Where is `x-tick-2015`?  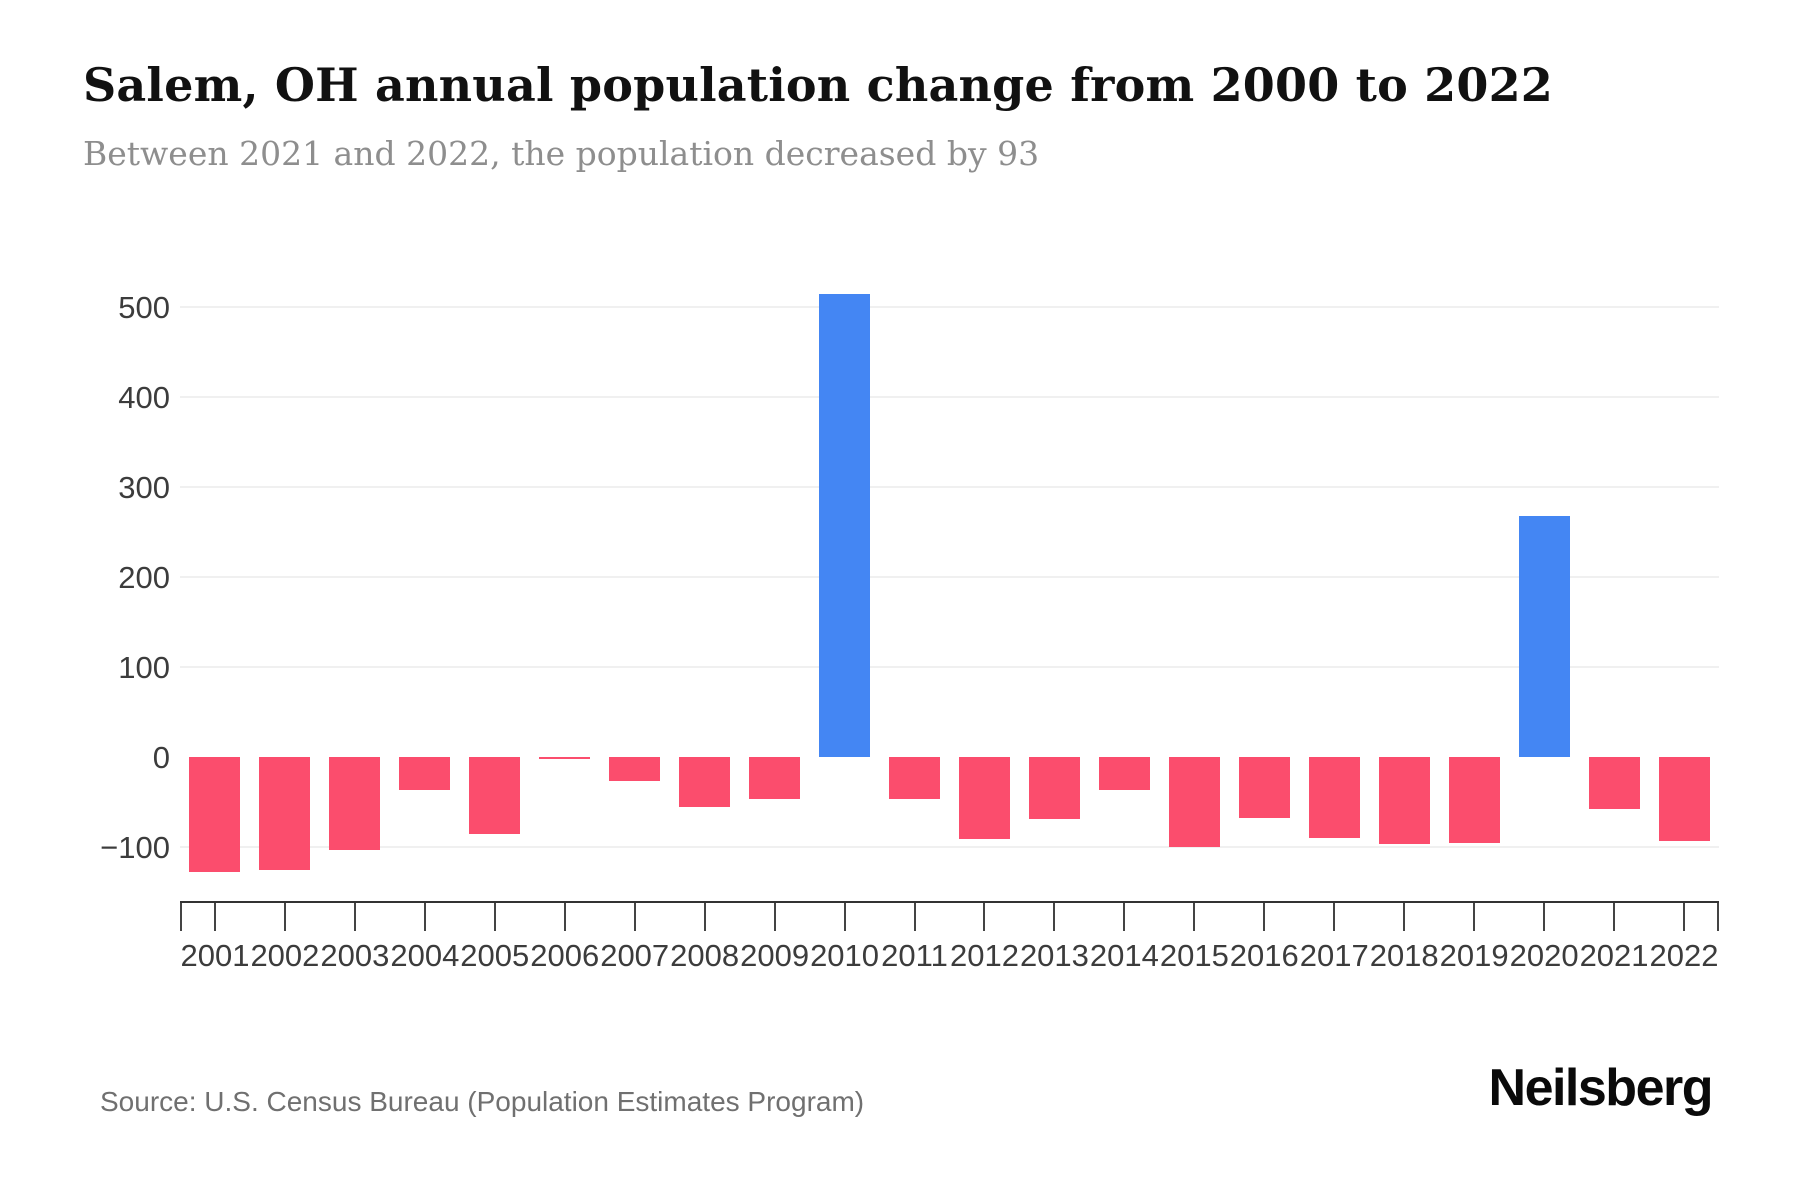
x-tick-2015 is located at coordinates (1194, 917).